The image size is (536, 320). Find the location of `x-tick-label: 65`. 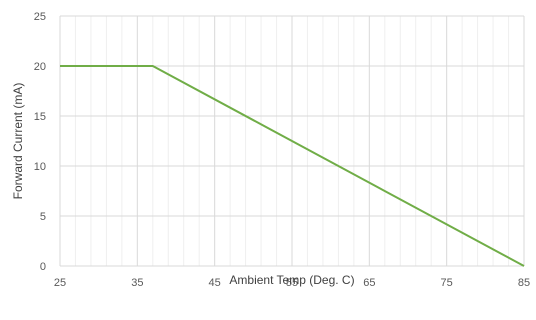

x-tick-label: 65 is located at coordinates (369, 283).